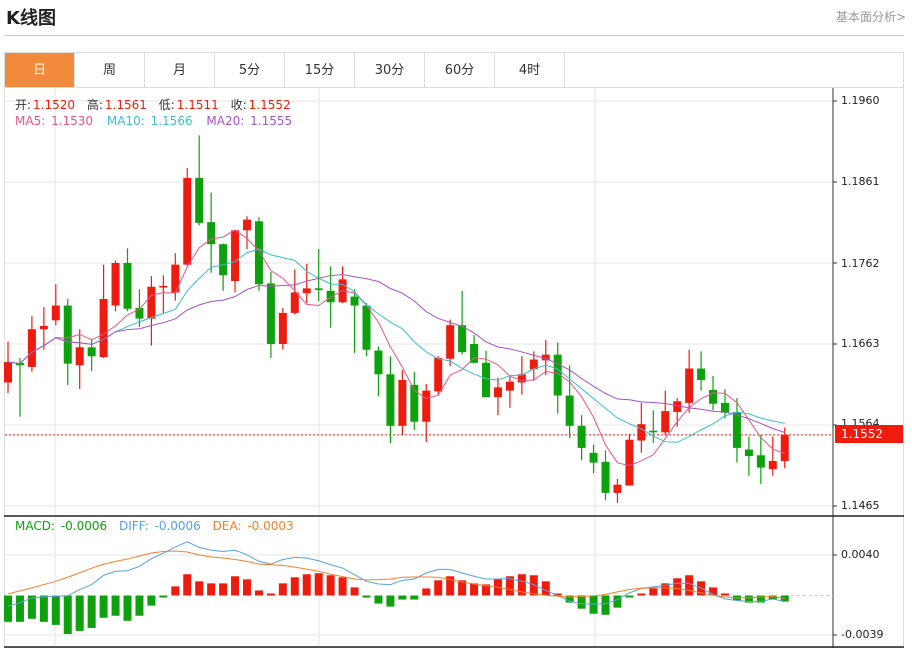 The image size is (912, 650). I want to click on ma20-value: 1.1555, so click(271, 121).